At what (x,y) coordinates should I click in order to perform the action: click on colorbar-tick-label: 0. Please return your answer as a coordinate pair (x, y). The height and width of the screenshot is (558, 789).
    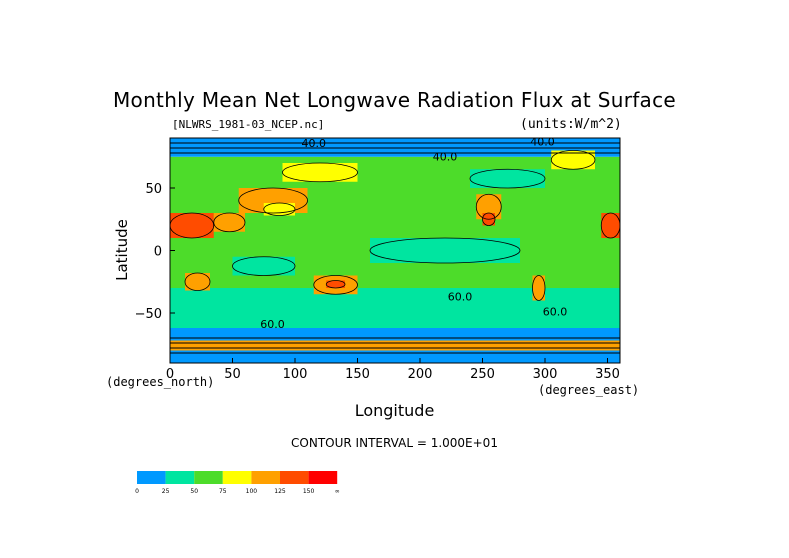
    Looking at the image, I should click on (137, 491).